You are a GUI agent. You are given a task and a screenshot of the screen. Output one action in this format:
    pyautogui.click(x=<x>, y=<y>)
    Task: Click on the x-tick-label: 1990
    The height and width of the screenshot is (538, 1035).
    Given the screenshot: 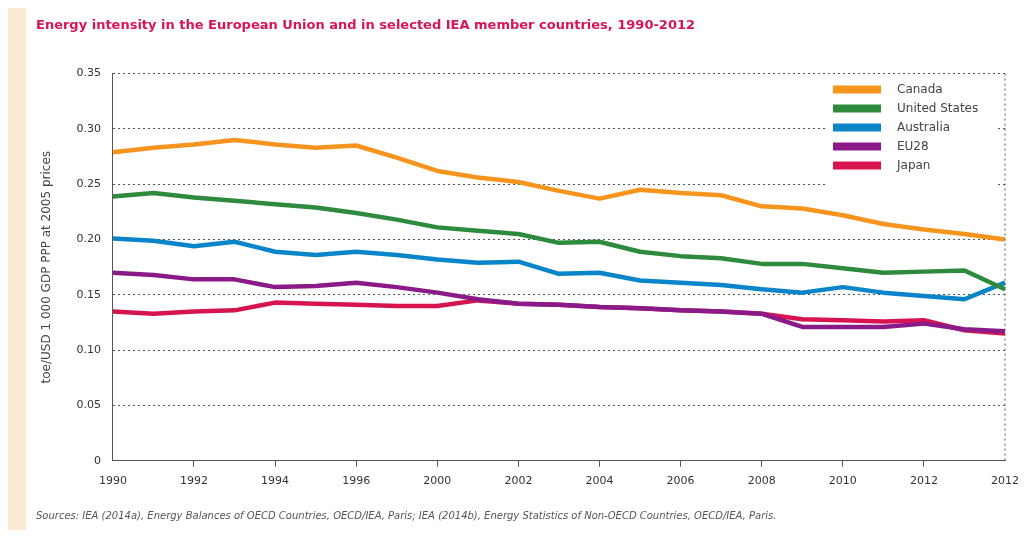 What is the action you would take?
    pyautogui.click(x=112, y=481)
    